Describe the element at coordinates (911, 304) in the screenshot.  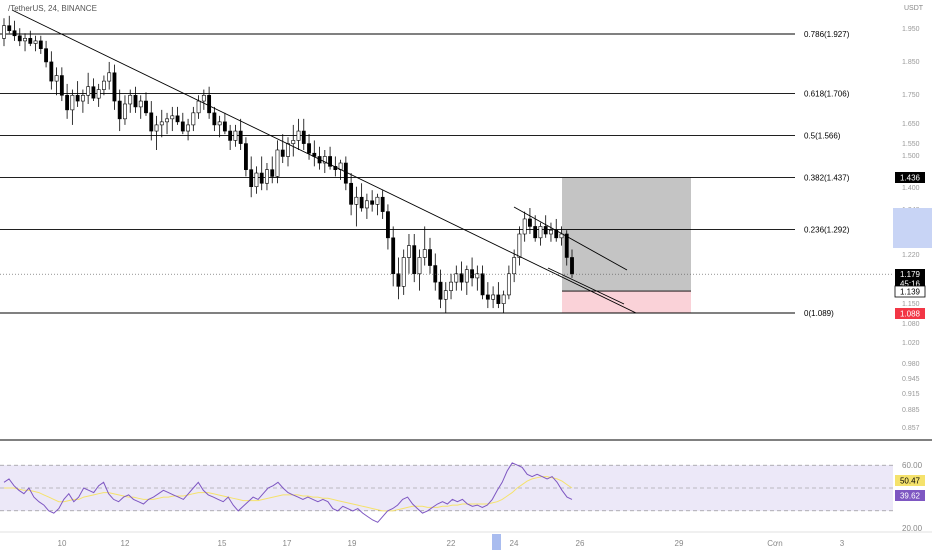
I see `price-tick: 1.150` at that location.